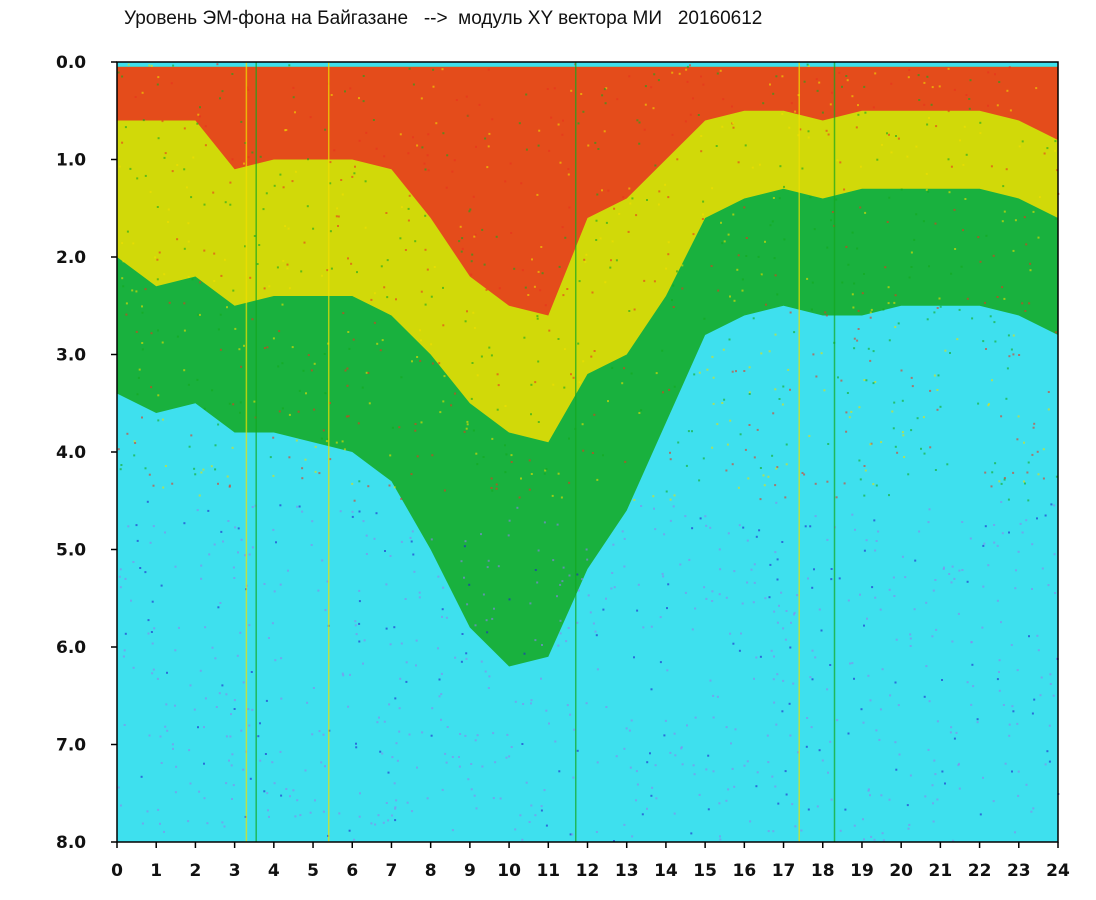 Image resolution: width=1096 pixels, height=900 pixels. What do you see at coordinates (901, 871) in the screenshot?
I see `x-tick-label: 20` at bounding box center [901, 871].